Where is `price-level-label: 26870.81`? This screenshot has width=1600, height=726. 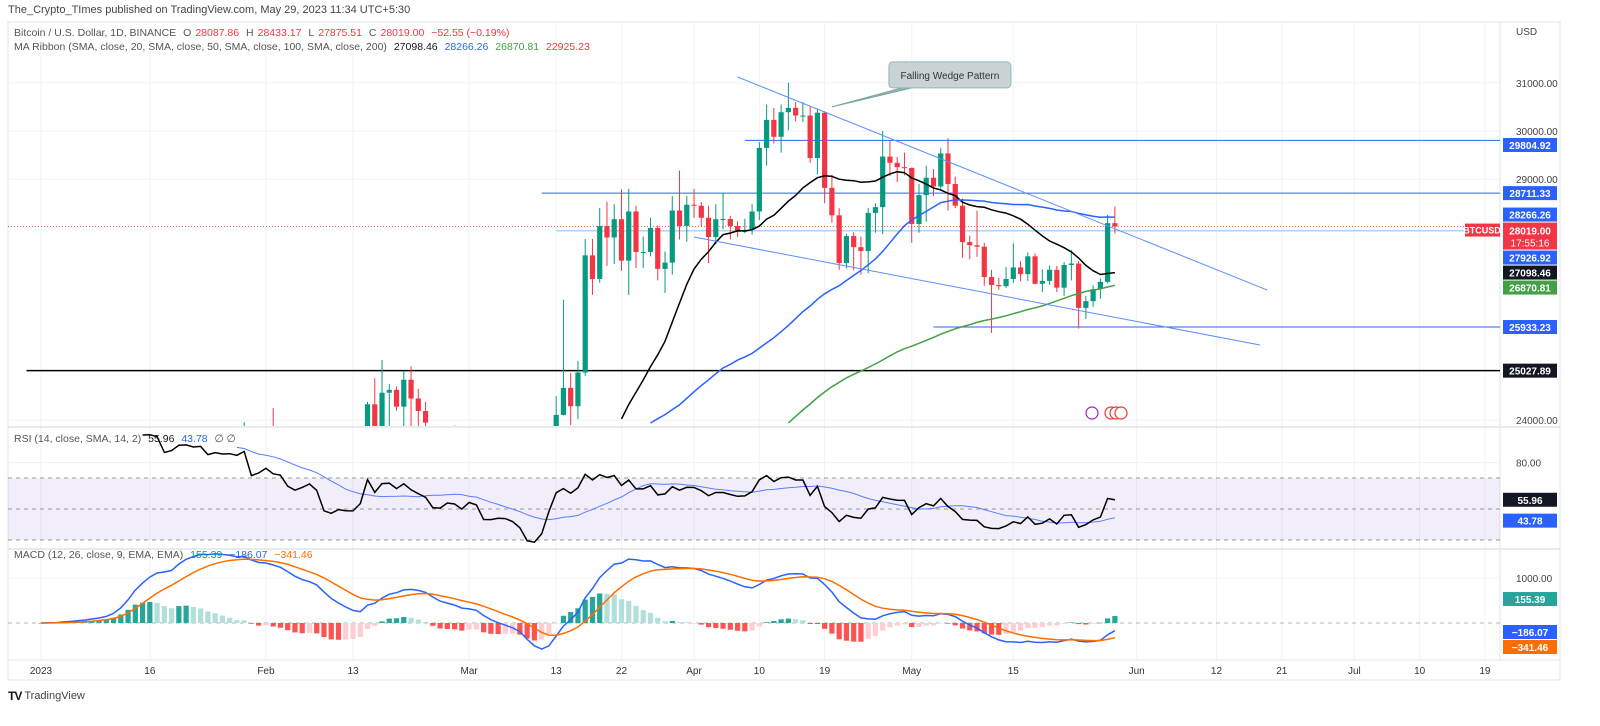 price-level-label: 26870.81 is located at coordinates (1530, 289).